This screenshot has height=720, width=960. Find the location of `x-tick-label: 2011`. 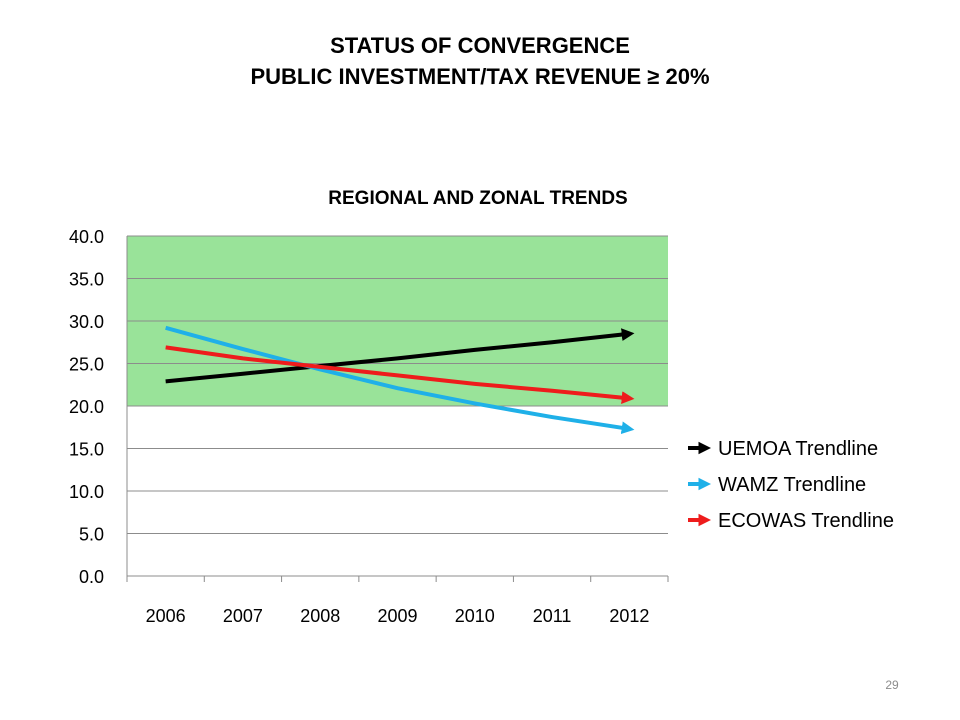

x-tick-label: 2011 is located at coordinates (552, 616).